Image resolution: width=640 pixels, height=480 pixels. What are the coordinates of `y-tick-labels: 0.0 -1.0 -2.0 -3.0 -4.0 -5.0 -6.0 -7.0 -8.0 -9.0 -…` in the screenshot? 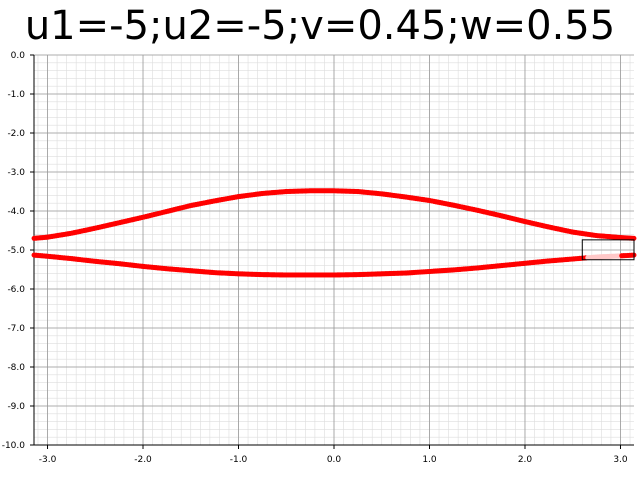 It's located at (14, 251).